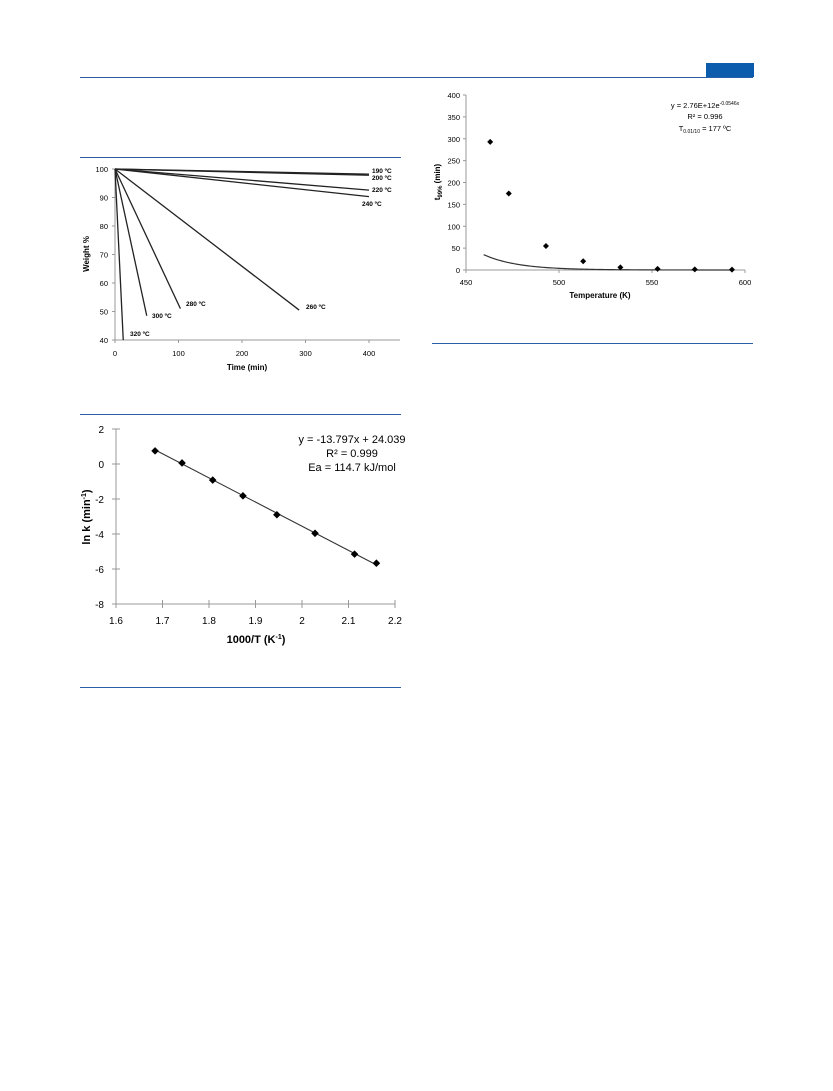 This screenshot has width=833, height=1091. What do you see at coordinates (240, 687) in the screenshot?
I see `figure3-bottom-rule` at bounding box center [240, 687].